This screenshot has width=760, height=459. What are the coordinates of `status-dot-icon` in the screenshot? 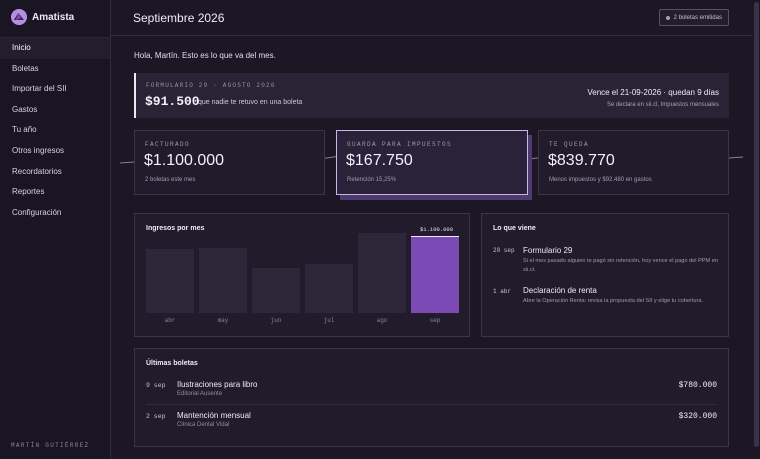 It's located at (667, 17).